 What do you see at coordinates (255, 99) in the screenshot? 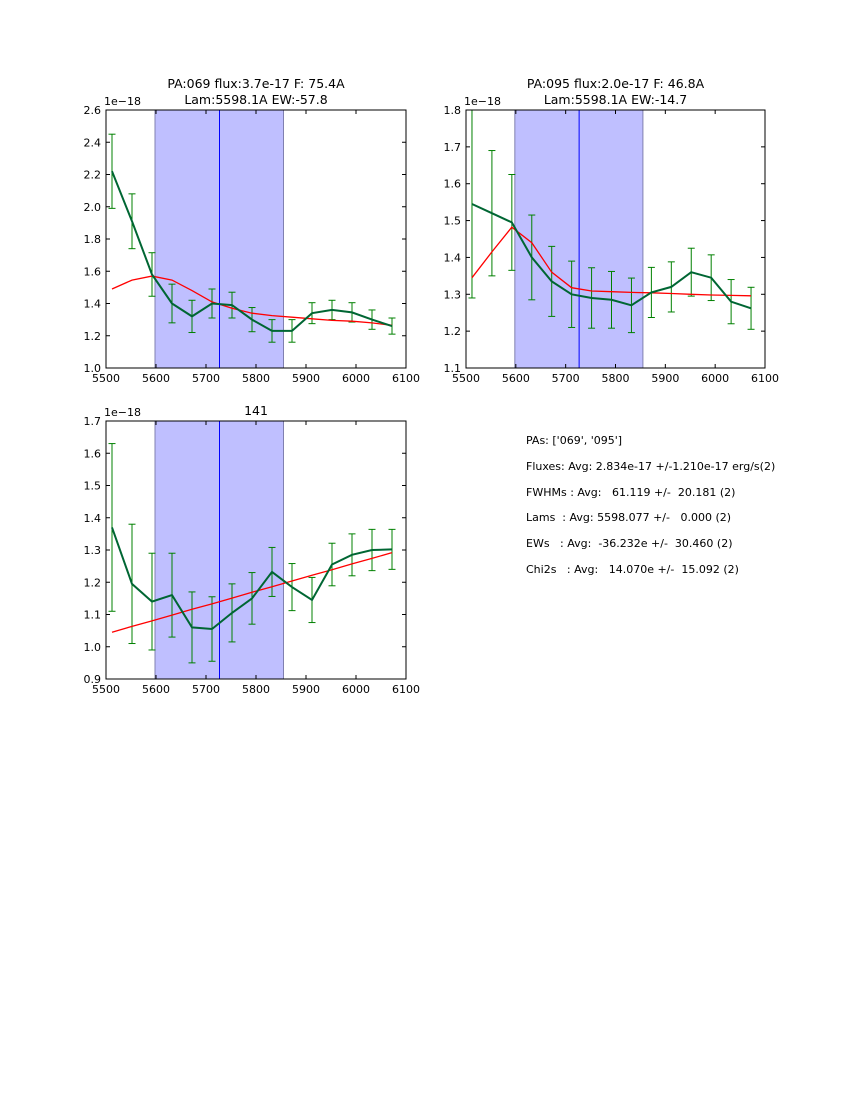
I see `chart-title: Lam:5598.1A EW:-57.8` at bounding box center [255, 99].